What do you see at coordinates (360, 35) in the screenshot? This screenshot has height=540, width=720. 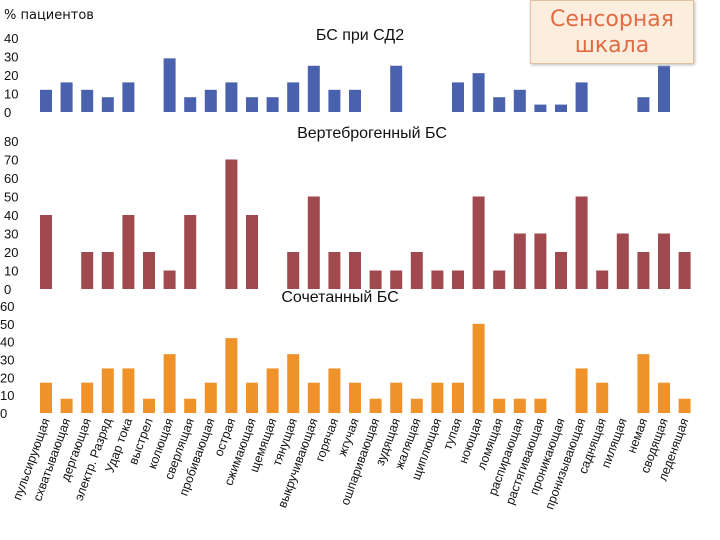 I see `chart-title: БС при СД2` at bounding box center [360, 35].